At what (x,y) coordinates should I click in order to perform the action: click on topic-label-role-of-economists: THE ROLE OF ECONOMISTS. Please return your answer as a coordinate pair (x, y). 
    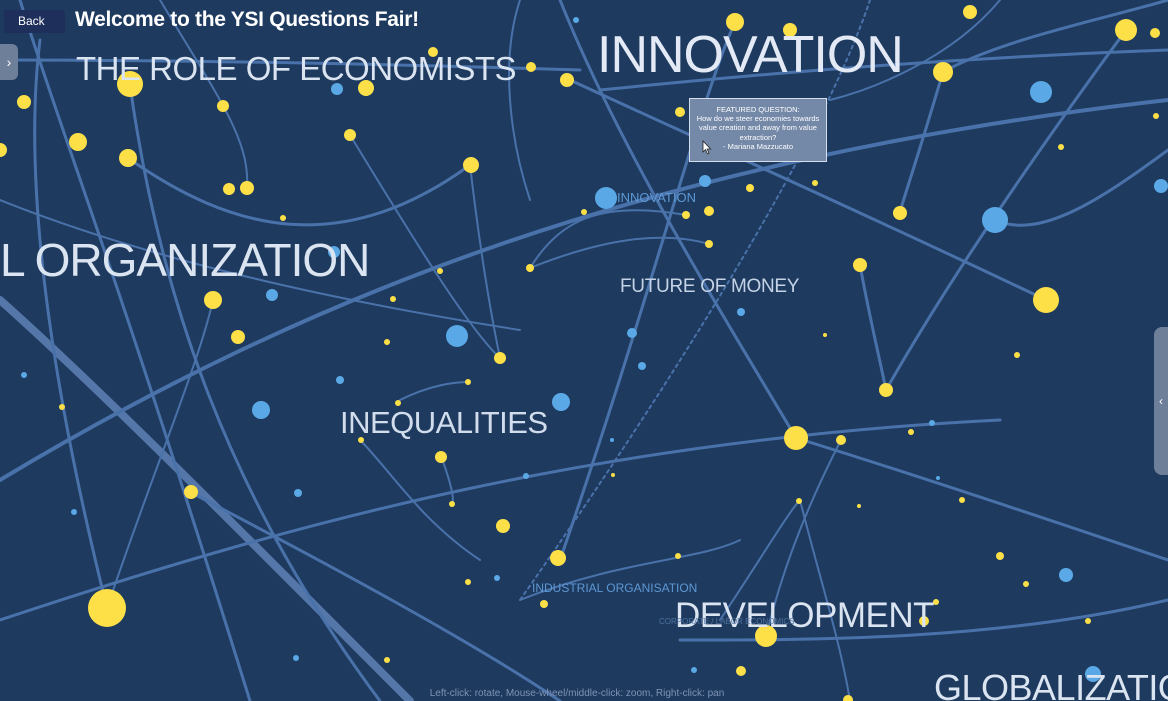
    Looking at the image, I should click on (296, 68).